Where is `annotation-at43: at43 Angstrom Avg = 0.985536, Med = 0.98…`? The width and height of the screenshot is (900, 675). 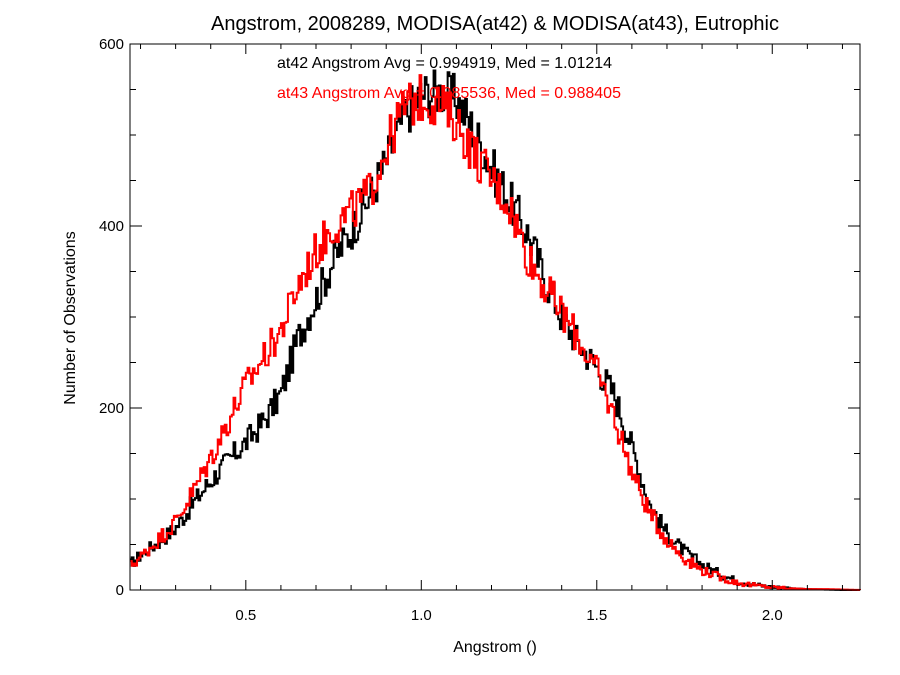 annotation-at43: at43 Angstrom Avg = 0.985536, Med = 0.98… is located at coordinates (449, 93).